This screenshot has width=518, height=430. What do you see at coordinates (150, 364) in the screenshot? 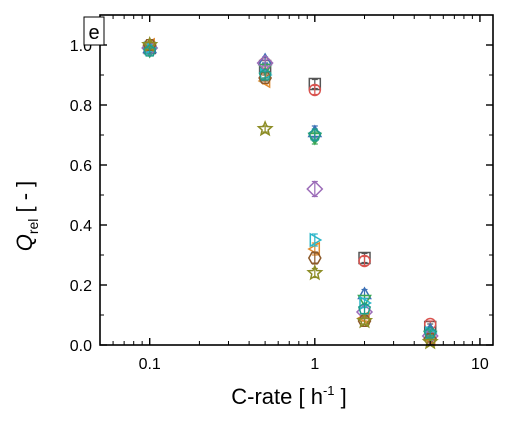
I see `x-tick-label: 0.1` at bounding box center [150, 364].